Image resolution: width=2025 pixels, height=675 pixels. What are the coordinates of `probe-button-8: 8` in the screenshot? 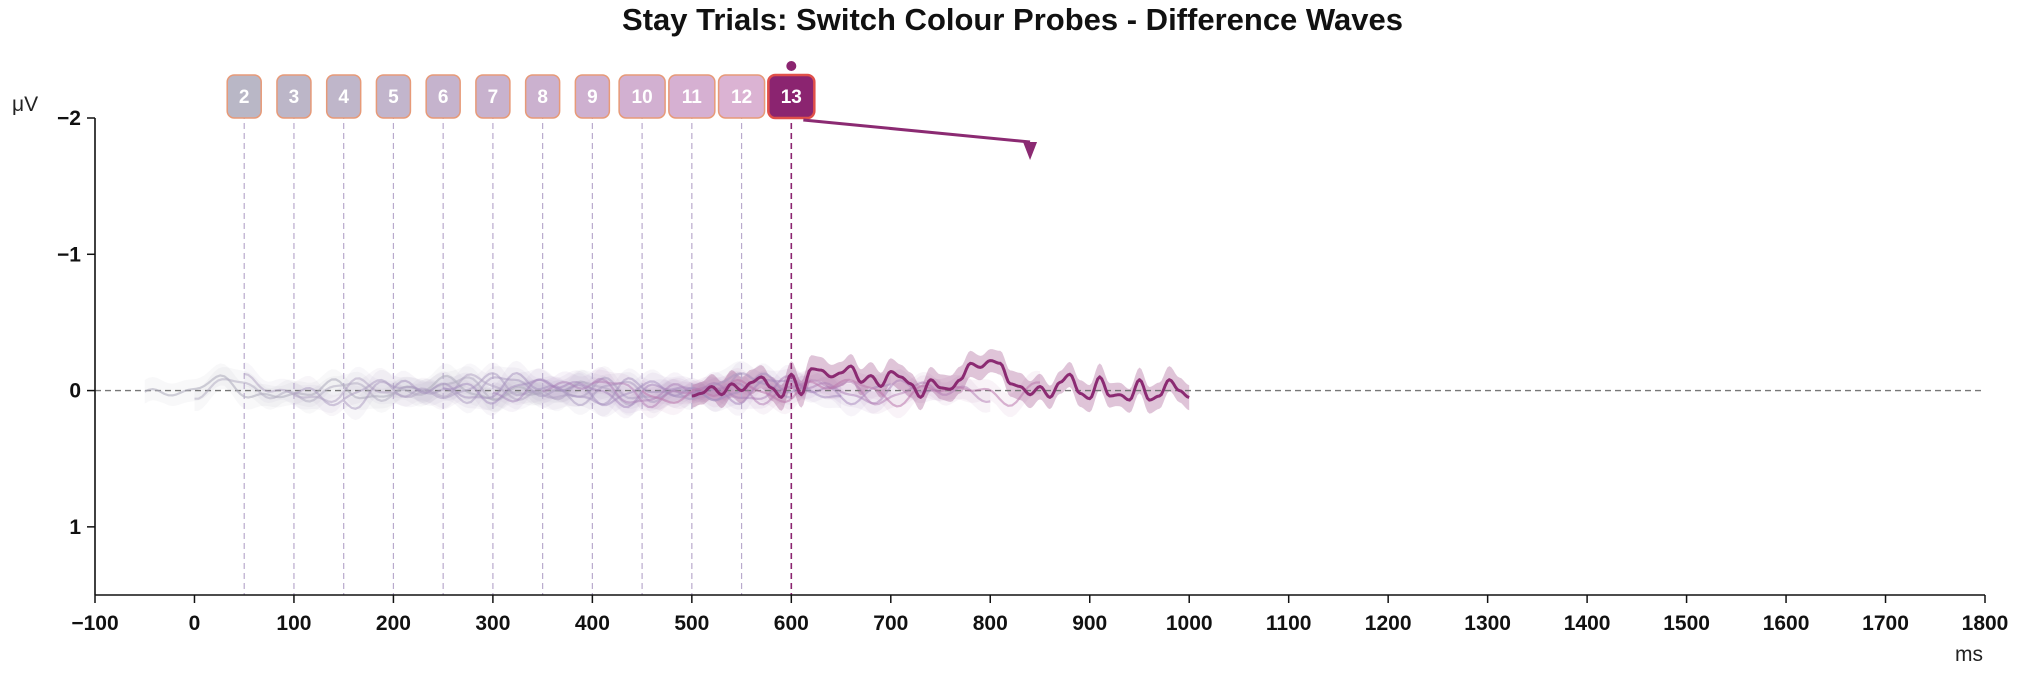 It's located at (542, 96).